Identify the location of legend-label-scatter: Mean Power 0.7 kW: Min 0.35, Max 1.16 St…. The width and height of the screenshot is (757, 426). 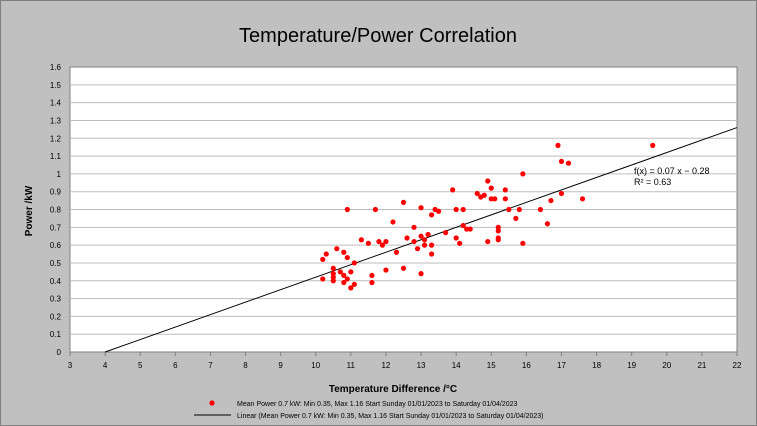
(377, 404).